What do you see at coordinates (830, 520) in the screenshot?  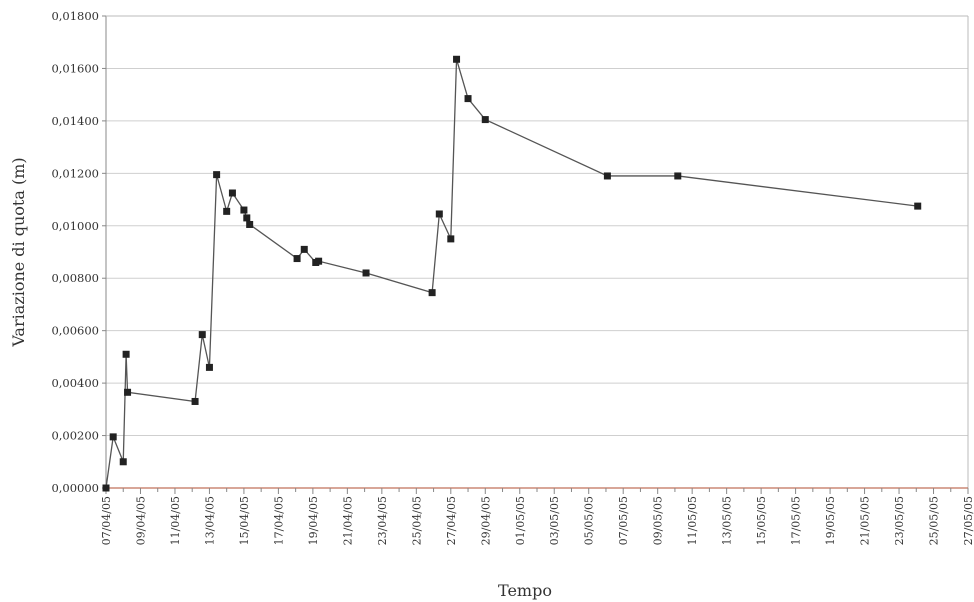 I see `x-tick-label: 19/05/05` at bounding box center [830, 520].